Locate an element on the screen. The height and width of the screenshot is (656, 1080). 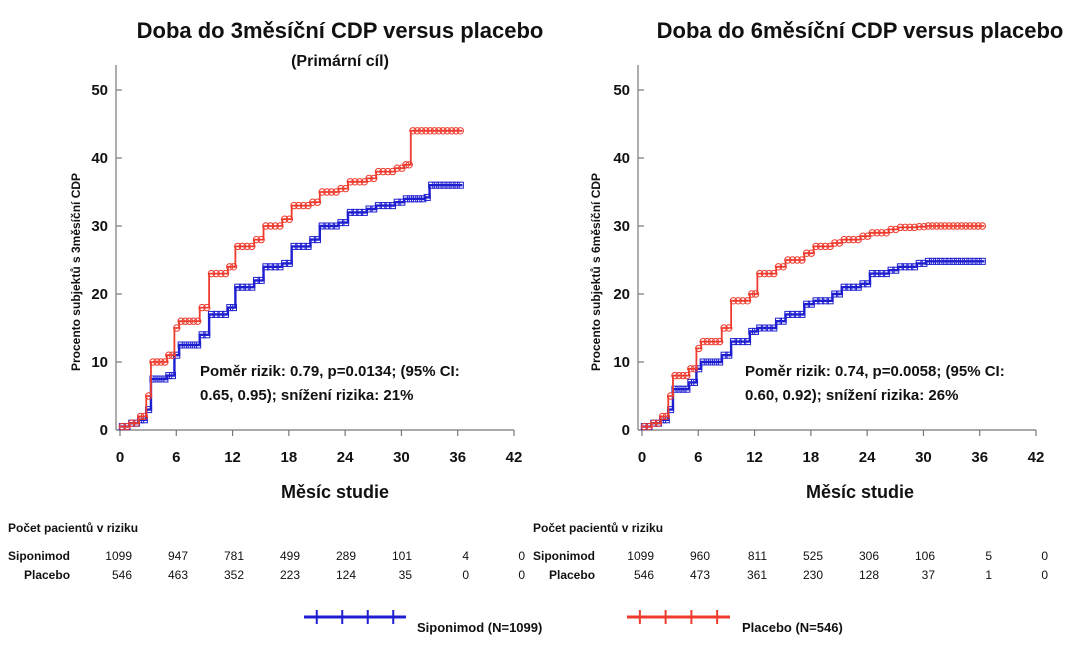
risk-value: 5 is located at coordinates (988, 556).